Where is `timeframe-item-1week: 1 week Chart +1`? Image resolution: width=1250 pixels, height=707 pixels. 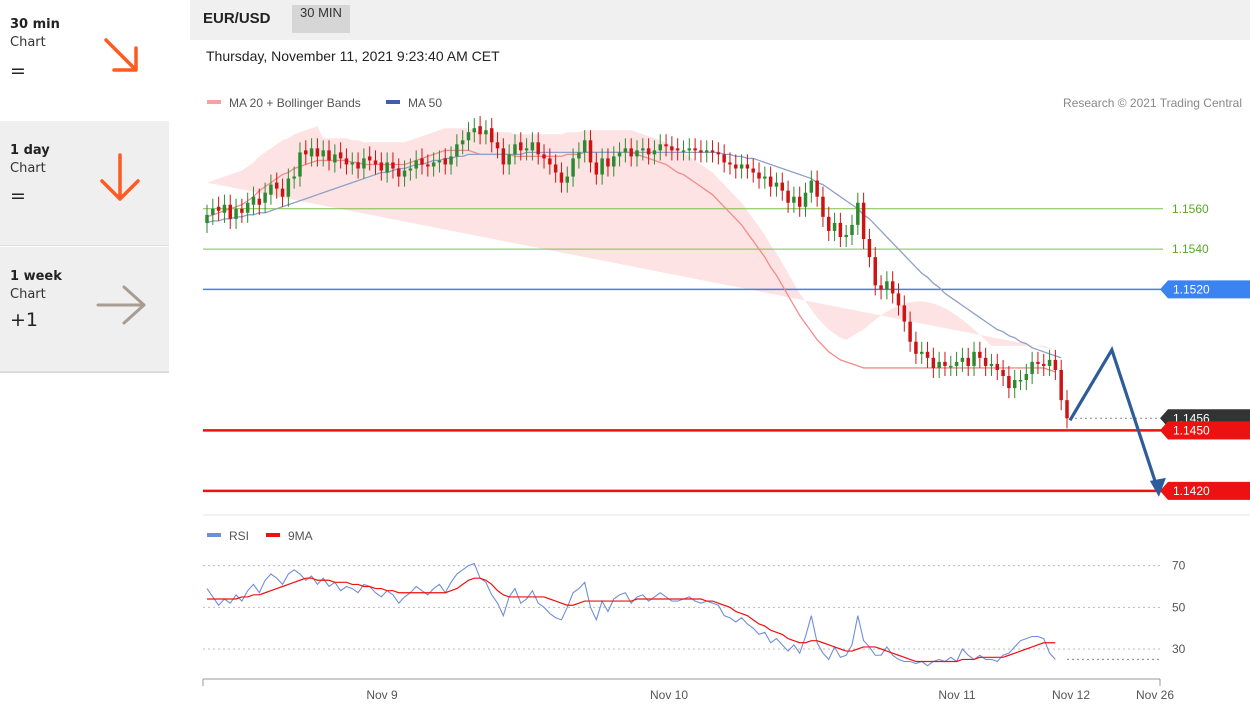
timeframe-item-1week: 1 week Chart +1 is located at coordinates (84, 309).